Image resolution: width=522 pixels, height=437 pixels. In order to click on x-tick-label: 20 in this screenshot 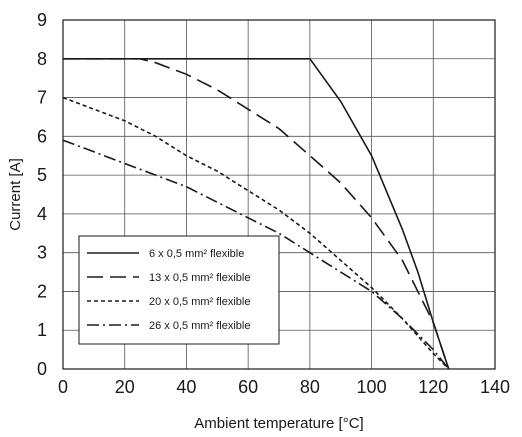, I will do `click(125, 387)`.